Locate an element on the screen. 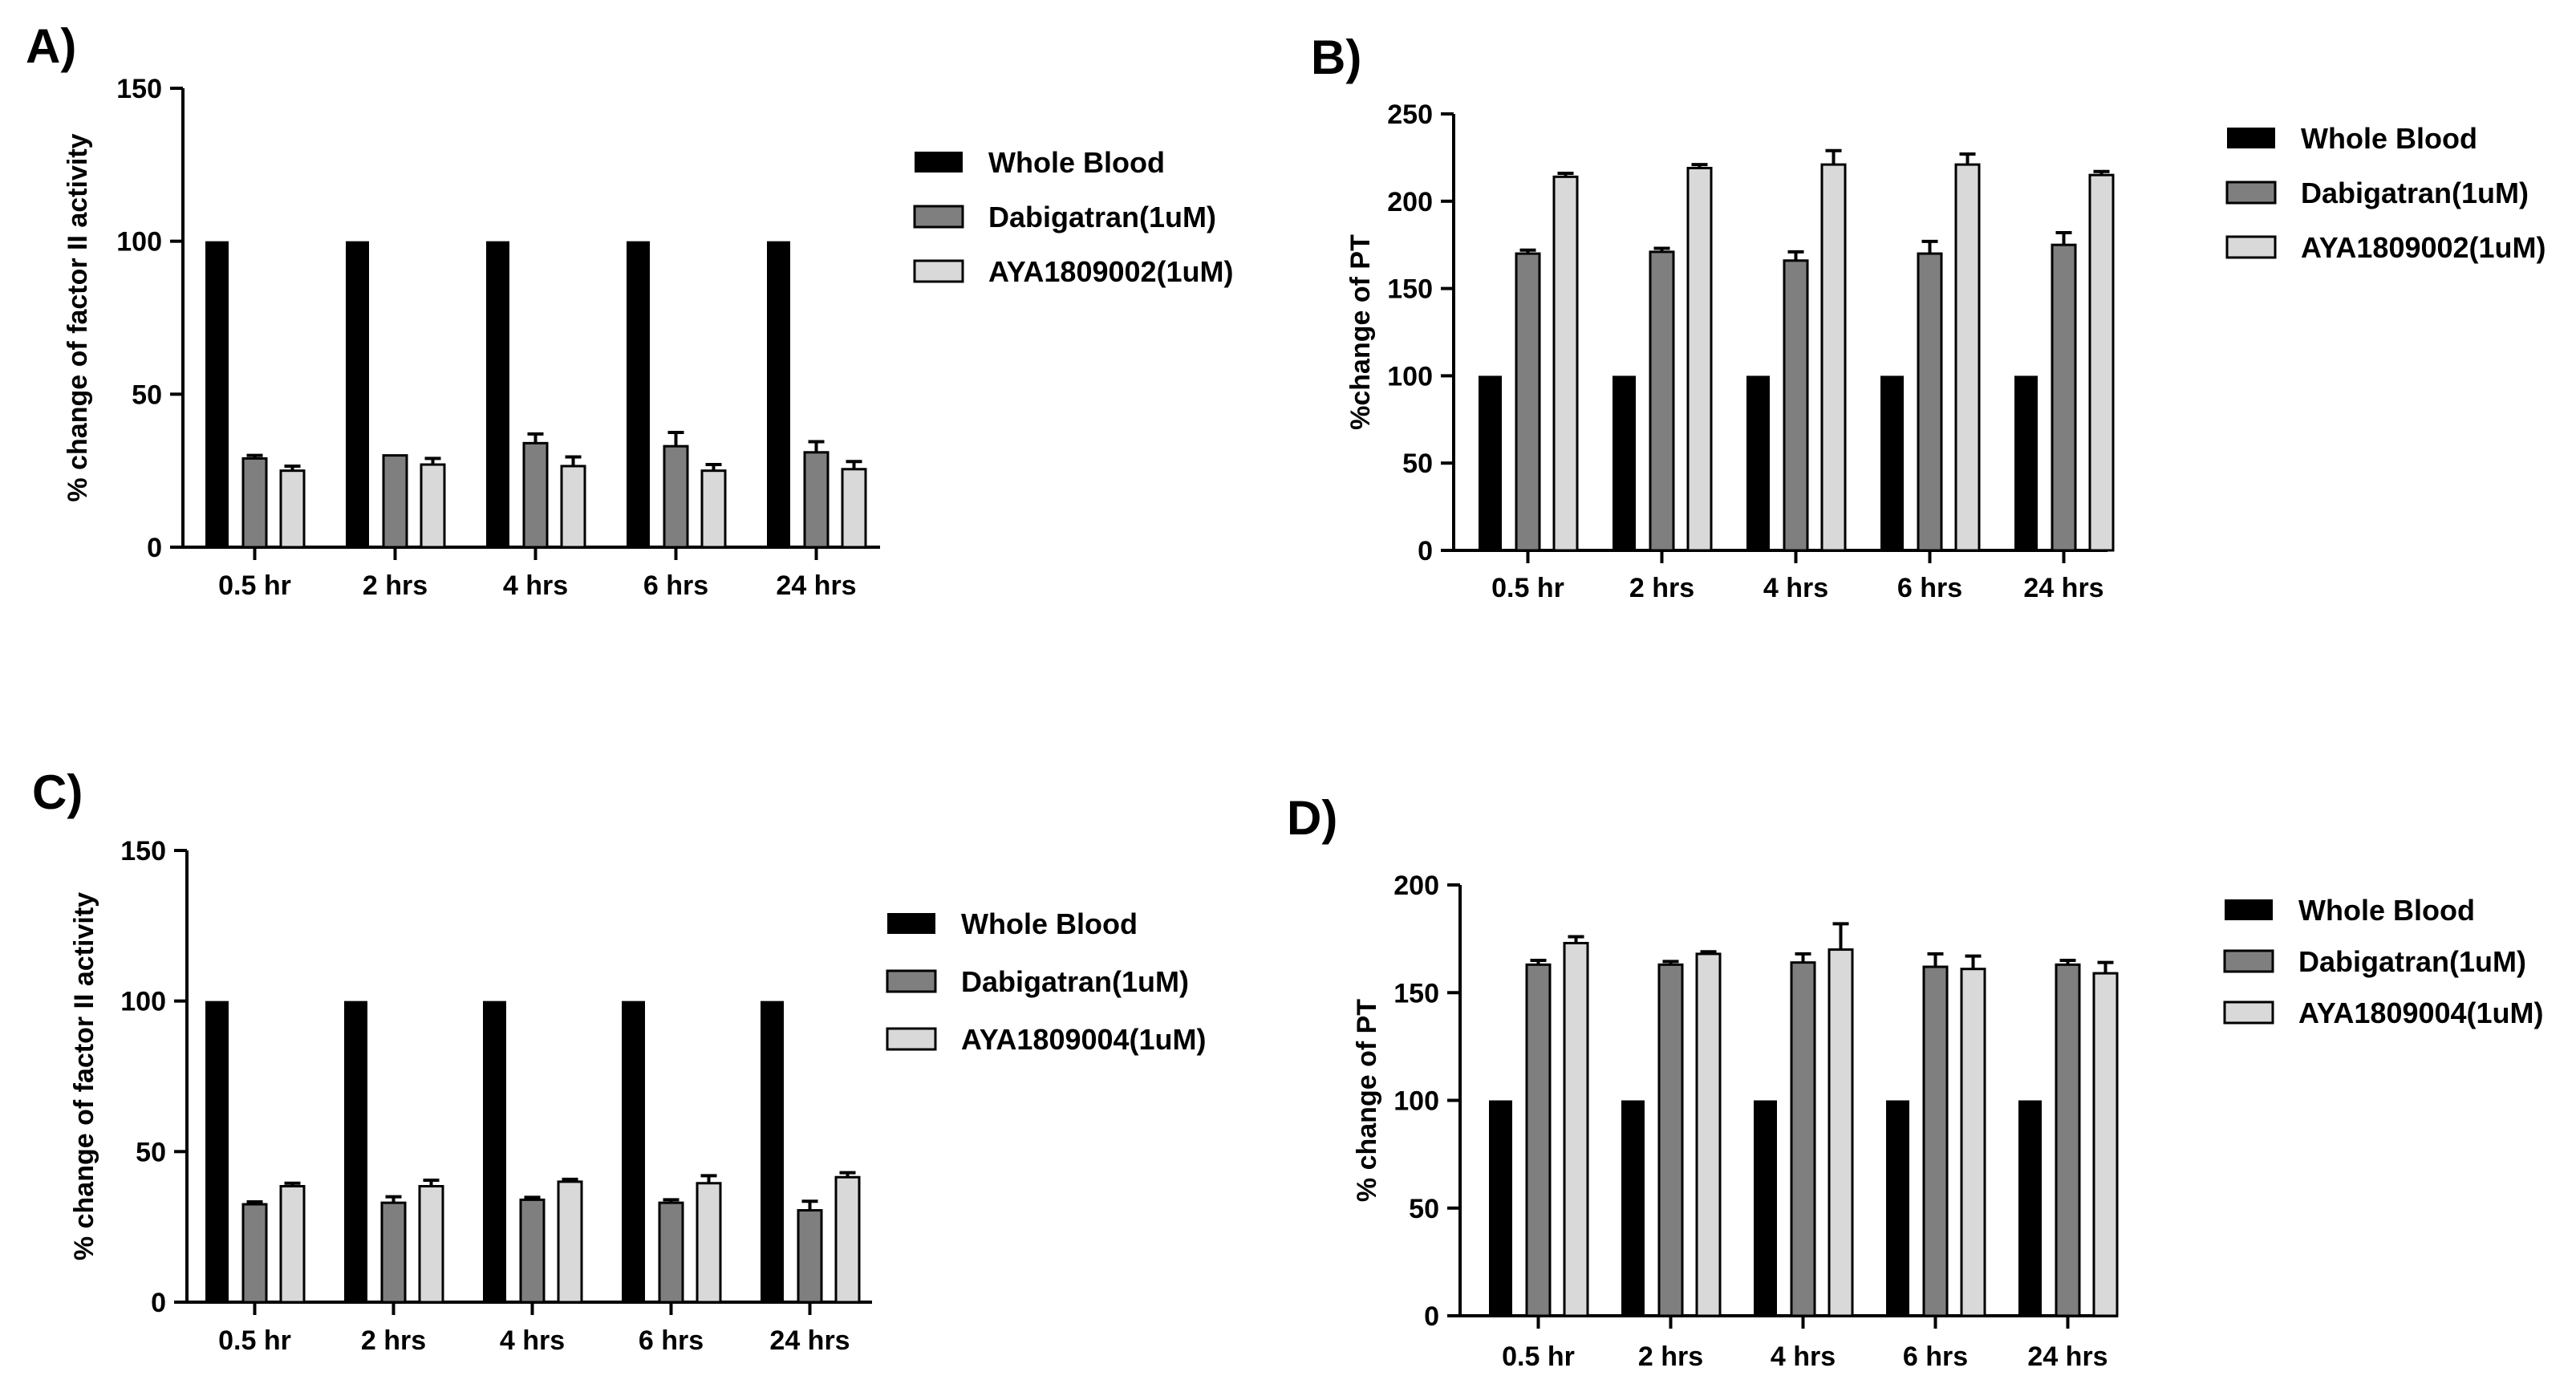 This screenshot has width=2576, height=1388. y-axis-title: % change of factor II activity is located at coordinates (84, 1076).